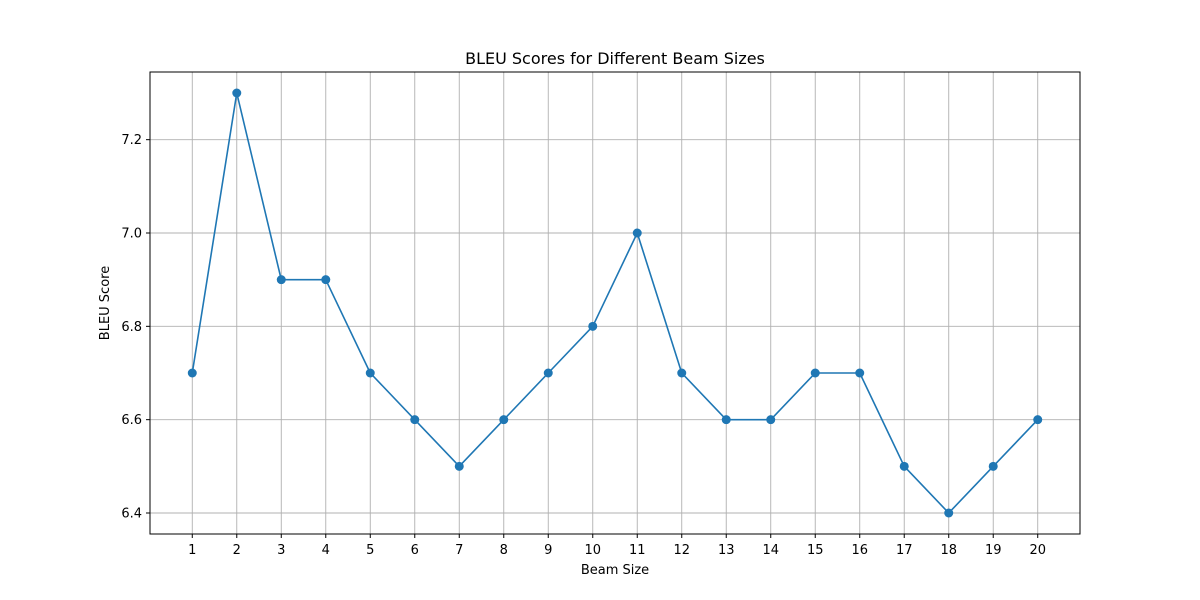 This screenshot has height=600, width=1200. What do you see at coordinates (459, 550) in the screenshot?
I see `x-tick-label: 7` at bounding box center [459, 550].